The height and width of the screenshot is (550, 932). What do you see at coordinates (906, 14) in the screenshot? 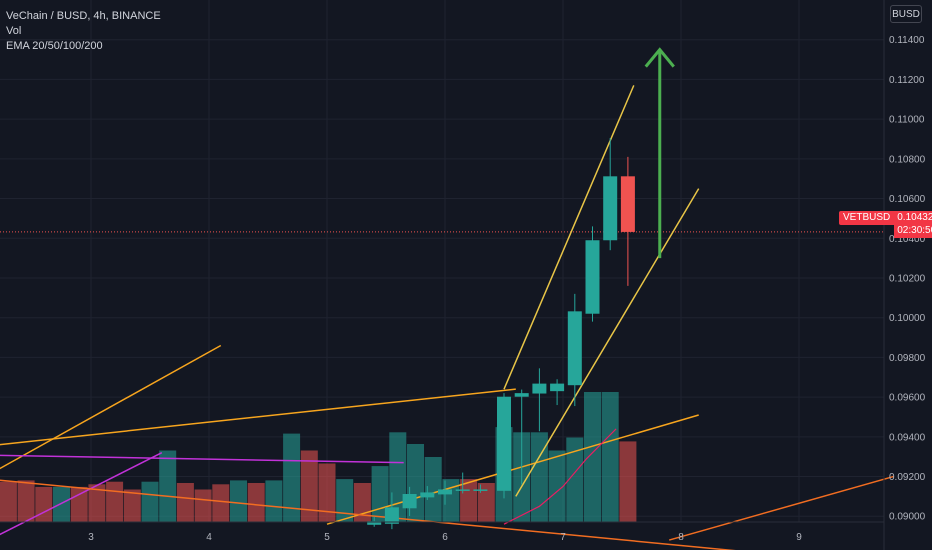
I see `currency-button: BUSD` at bounding box center [906, 14].